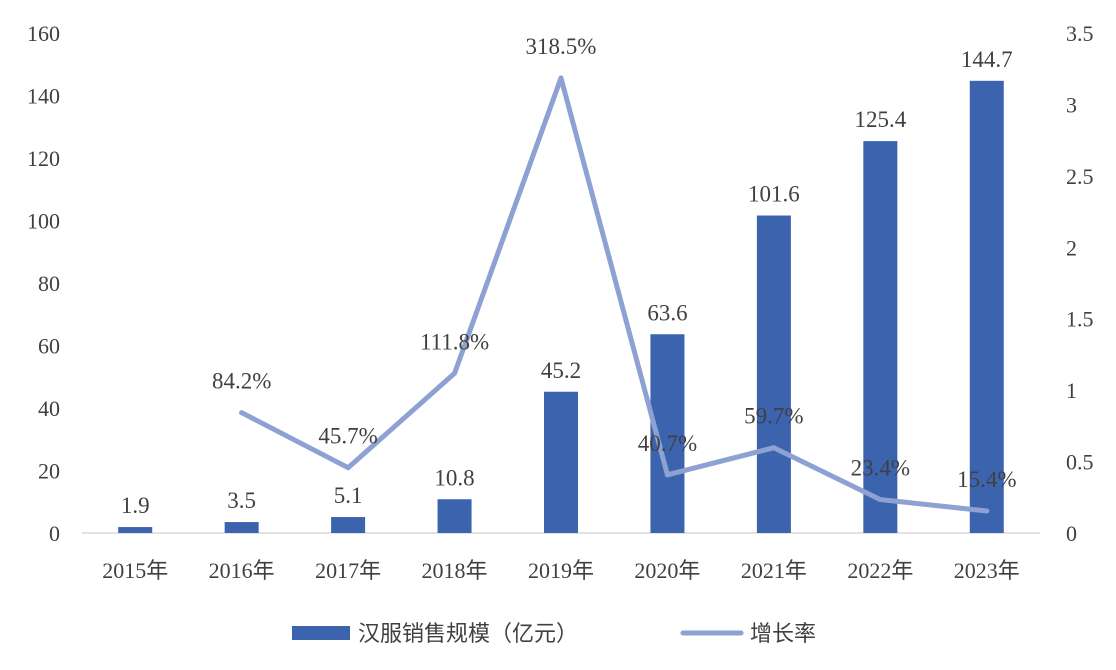 The width and height of the screenshot is (1116, 670). Describe the element at coordinates (49, 471) in the screenshot. I see `y-left-tick-label: 20` at that location.